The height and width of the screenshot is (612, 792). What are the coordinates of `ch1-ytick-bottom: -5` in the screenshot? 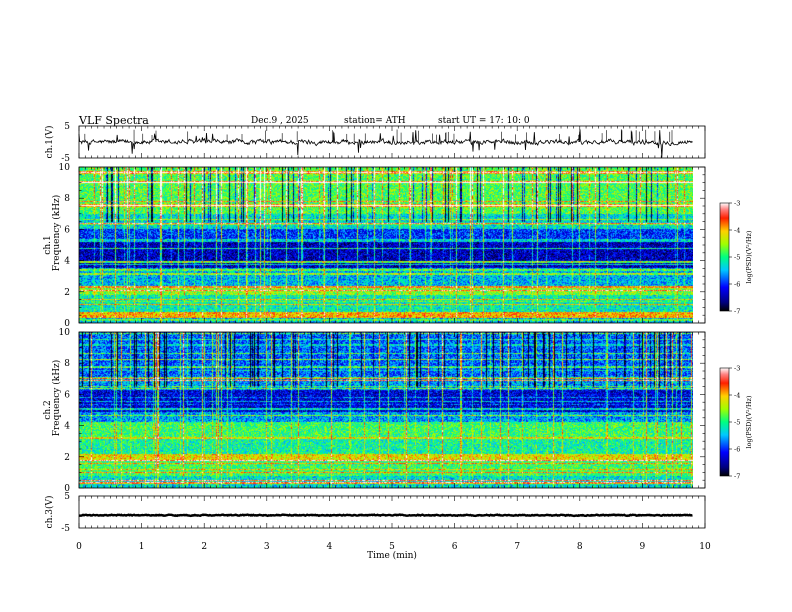 It's located at (65, 159).